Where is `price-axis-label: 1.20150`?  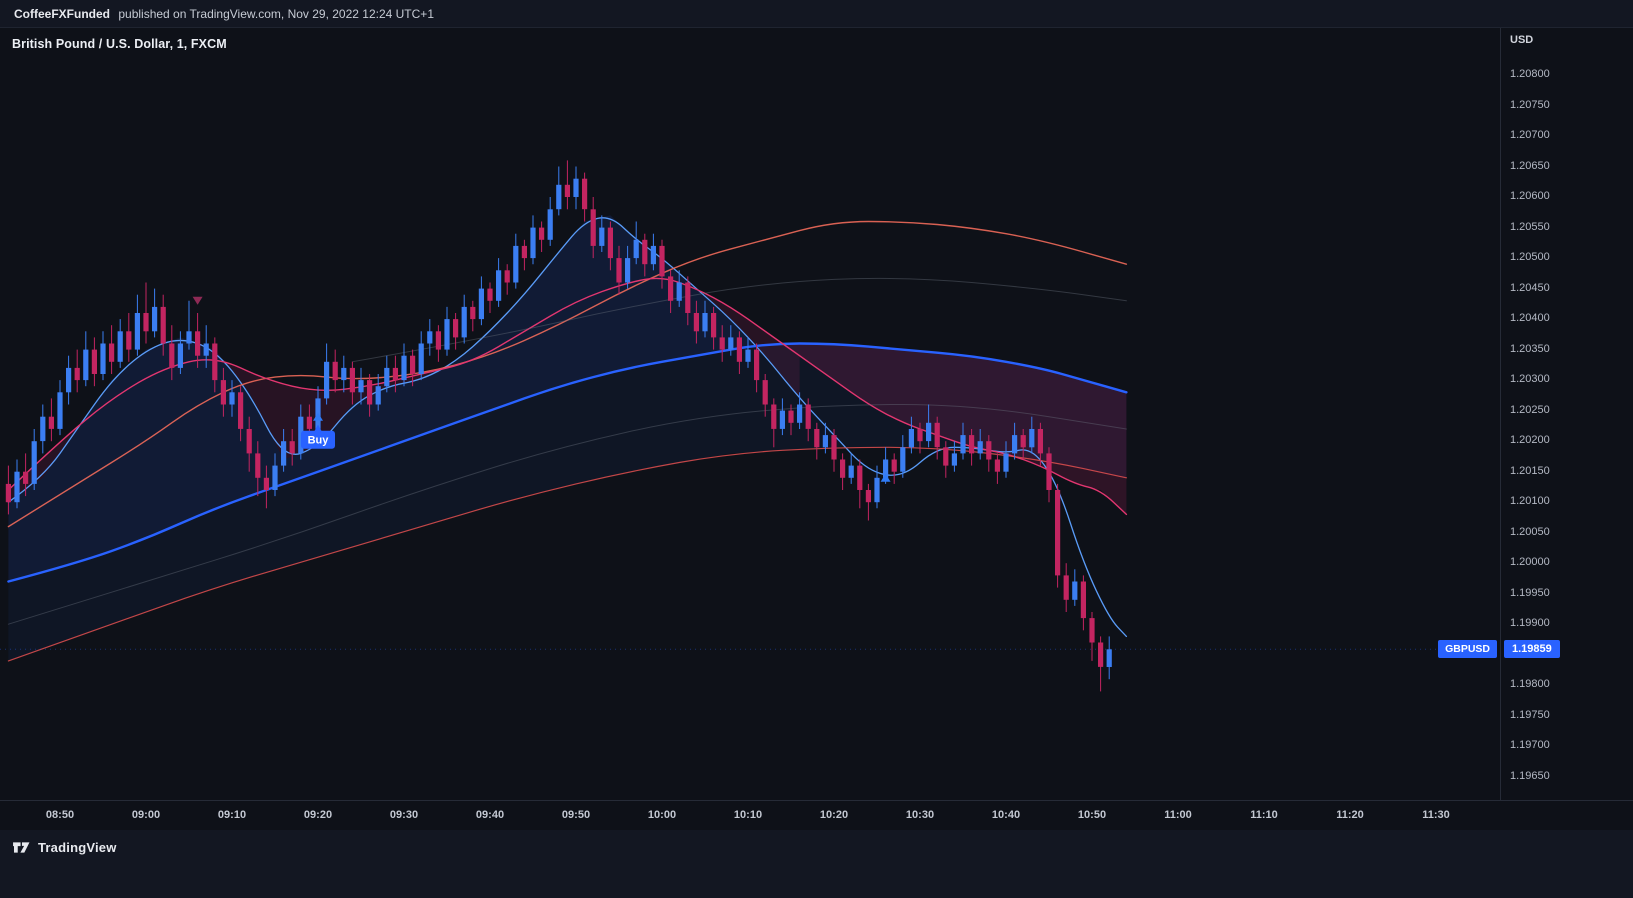
price-axis-label: 1.20150 is located at coordinates (1530, 471).